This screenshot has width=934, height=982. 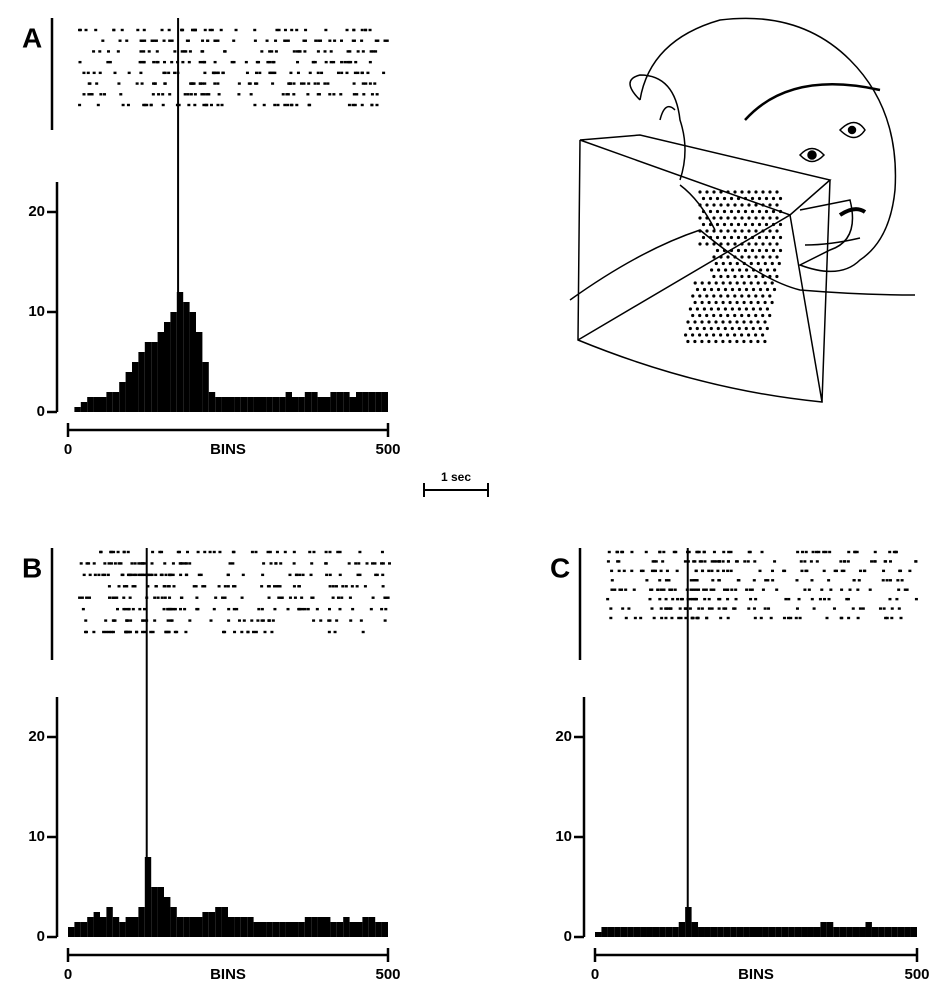 I want to click on panel-label: A, so click(x=32, y=37).